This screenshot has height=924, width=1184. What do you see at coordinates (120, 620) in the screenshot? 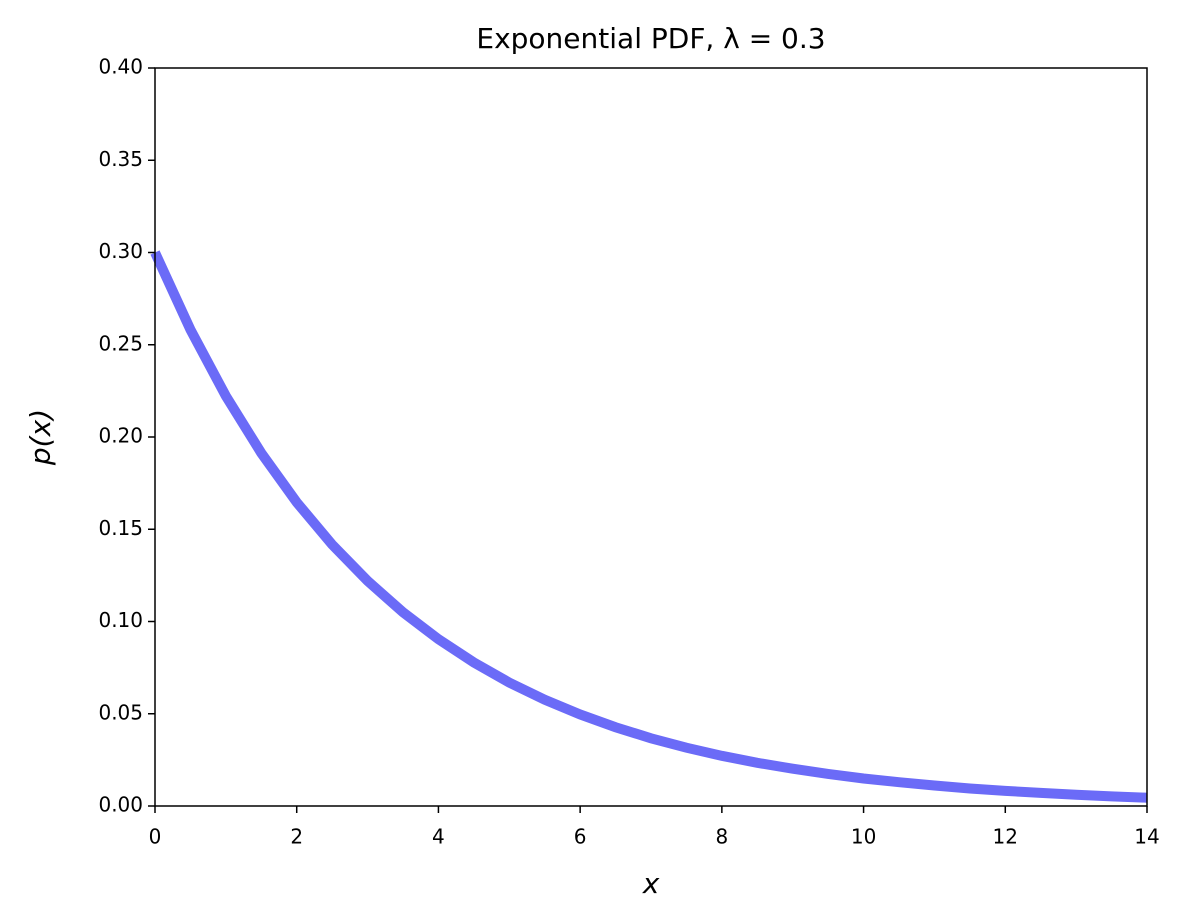
I see `y-tick-label: 0.10` at bounding box center [120, 620].